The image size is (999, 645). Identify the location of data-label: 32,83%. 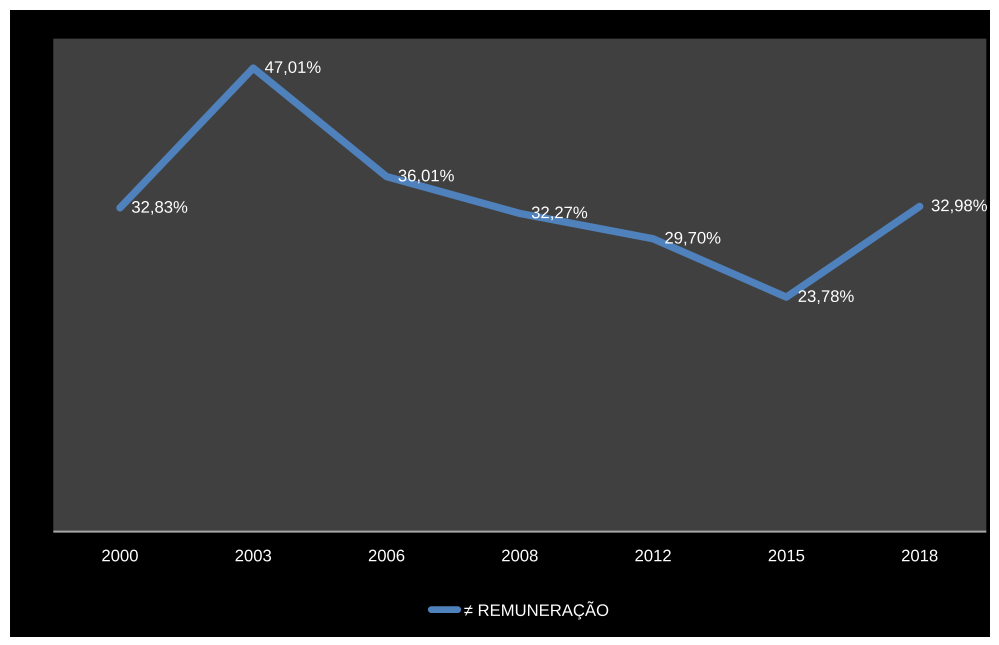
(160, 208).